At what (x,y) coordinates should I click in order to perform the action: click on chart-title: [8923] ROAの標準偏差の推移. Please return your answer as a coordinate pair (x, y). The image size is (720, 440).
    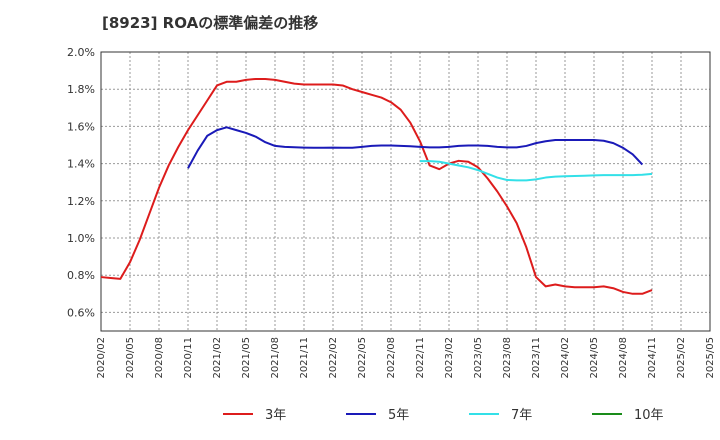
    Looking at the image, I should click on (210, 23).